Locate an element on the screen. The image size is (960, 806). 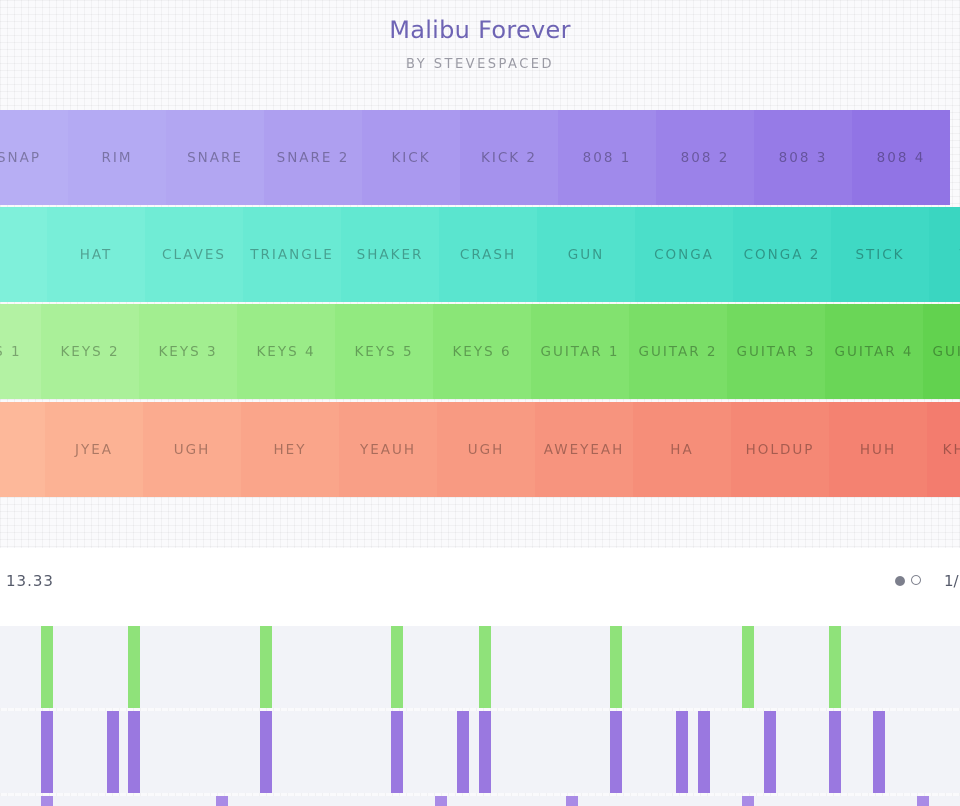
sequencer-lane-keys is located at coordinates (480, 667).